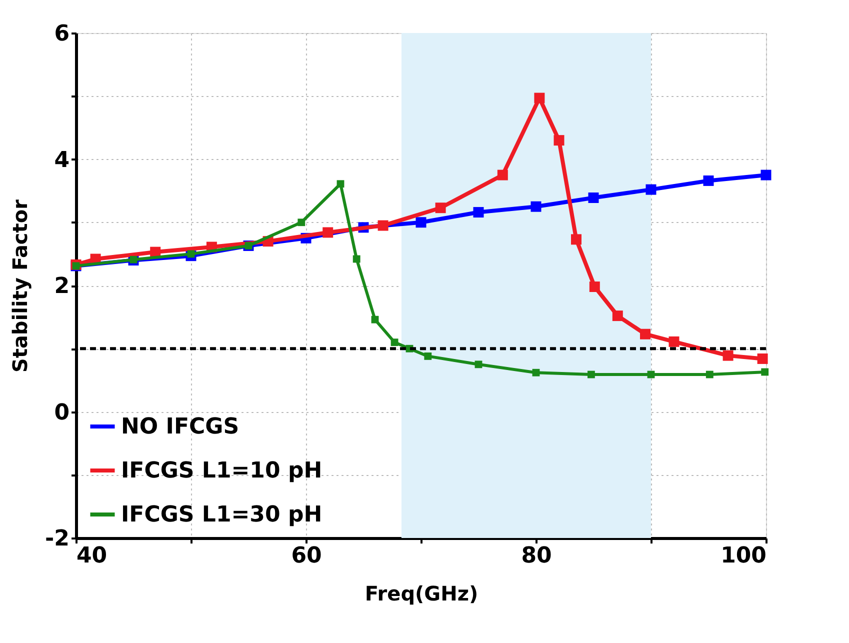  I want to click on legend-label: IFCGS L1=10 pH, so click(221, 471).